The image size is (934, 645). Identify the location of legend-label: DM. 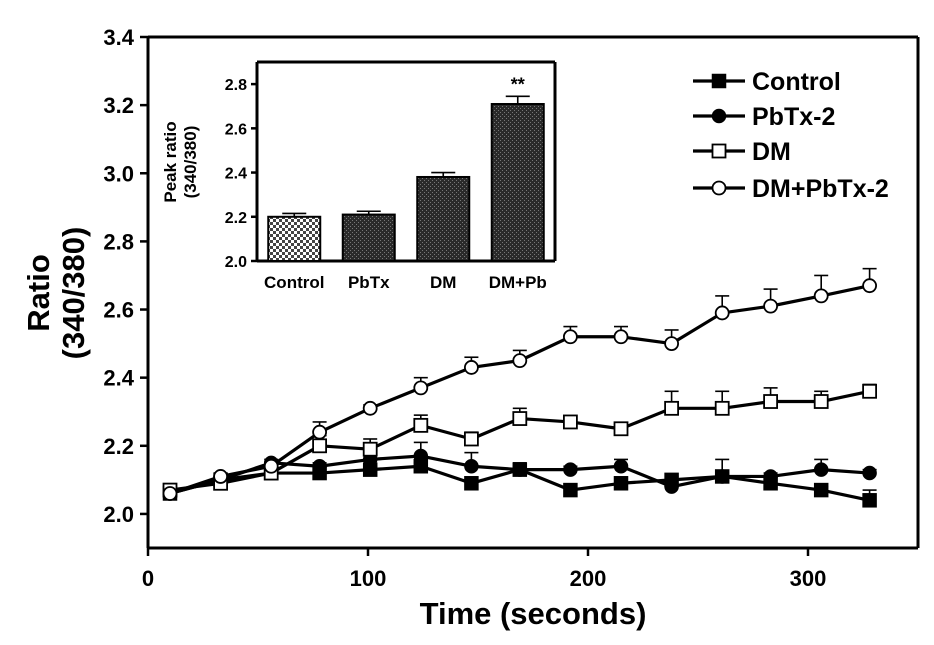
(771, 152).